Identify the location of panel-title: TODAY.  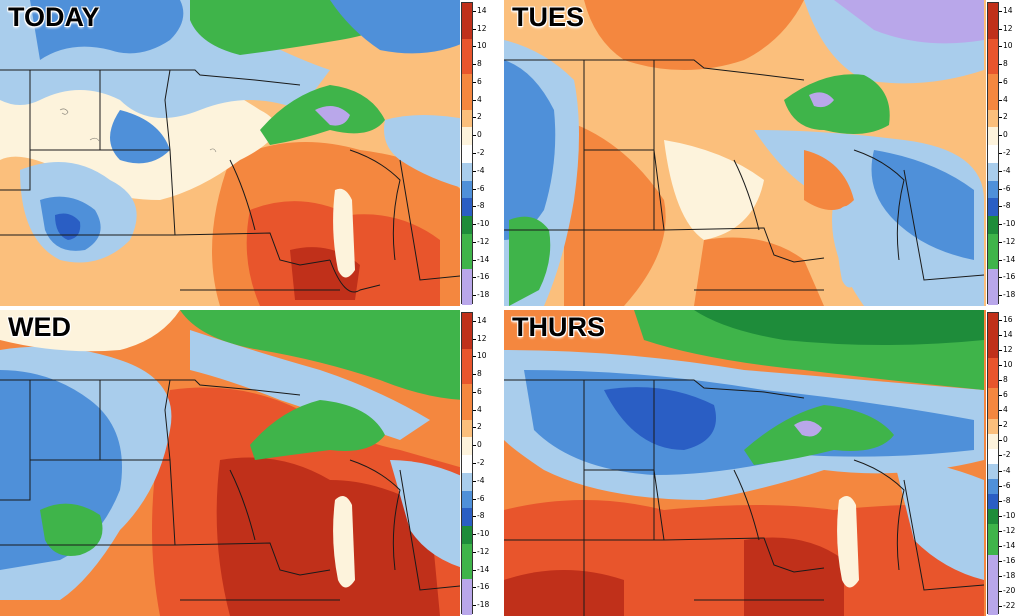
(54, 17).